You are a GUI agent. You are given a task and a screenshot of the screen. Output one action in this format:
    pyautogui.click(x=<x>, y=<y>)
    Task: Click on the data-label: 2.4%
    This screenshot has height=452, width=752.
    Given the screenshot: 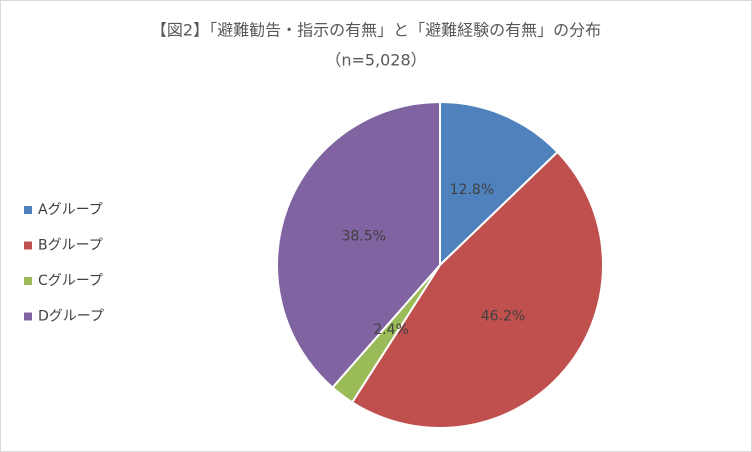 What is the action you would take?
    pyautogui.click(x=391, y=330)
    